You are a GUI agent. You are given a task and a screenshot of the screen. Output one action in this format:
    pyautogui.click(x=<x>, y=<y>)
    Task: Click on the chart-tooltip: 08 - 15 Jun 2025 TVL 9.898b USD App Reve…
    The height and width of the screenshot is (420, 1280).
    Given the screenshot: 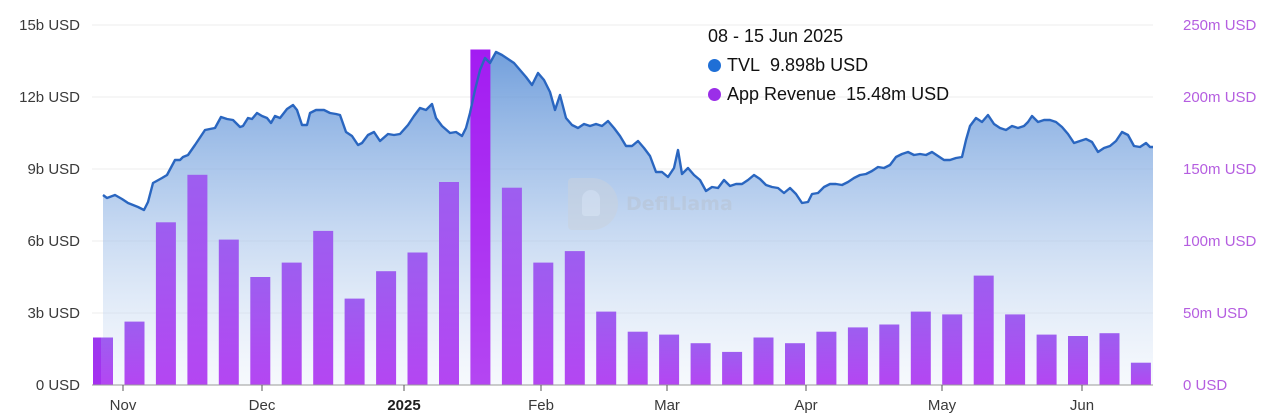 What is the action you would take?
    pyautogui.click(x=824, y=65)
    